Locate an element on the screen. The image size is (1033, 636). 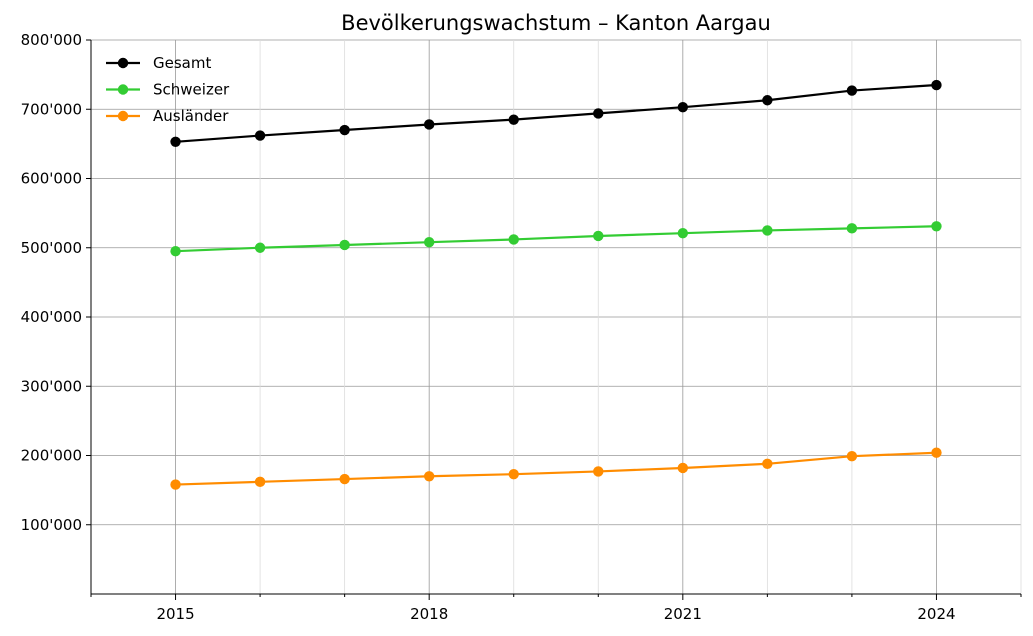
x-tick-label: 2024 is located at coordinates (936, 614).